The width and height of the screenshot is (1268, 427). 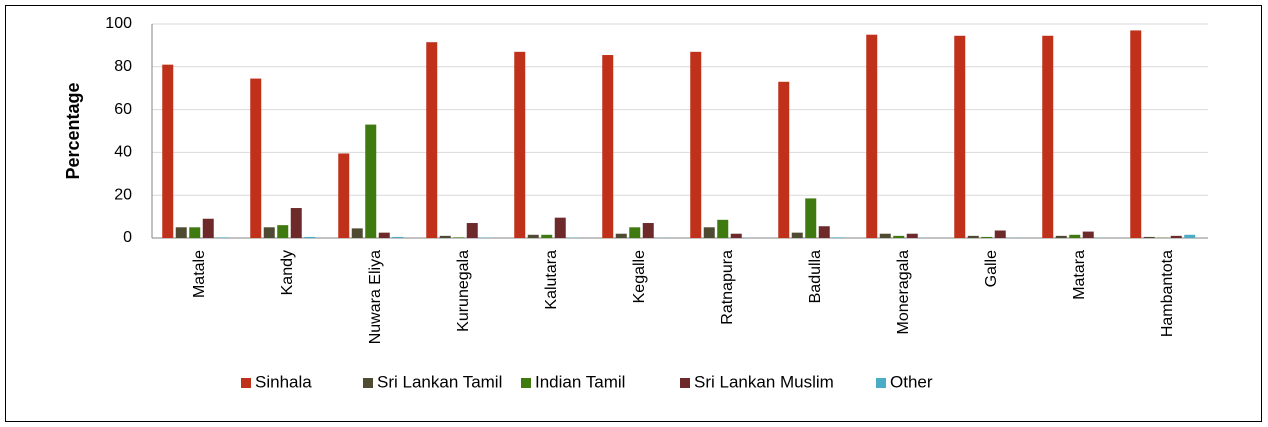 I want to click on x-tick-label: Kurunegala, so click(x=463, y=291).